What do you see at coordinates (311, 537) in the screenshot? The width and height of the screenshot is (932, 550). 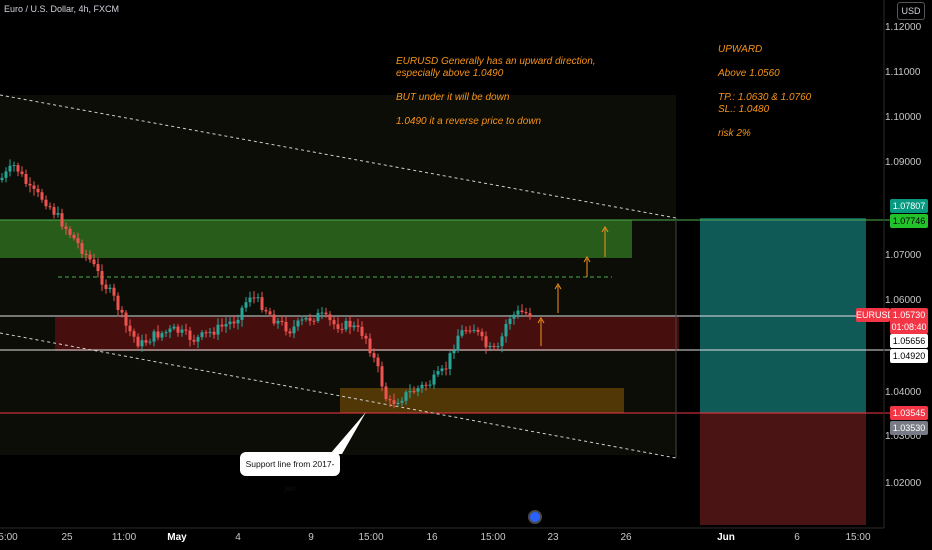 I see `time-tick: 9` at bounding box center [311, 537].